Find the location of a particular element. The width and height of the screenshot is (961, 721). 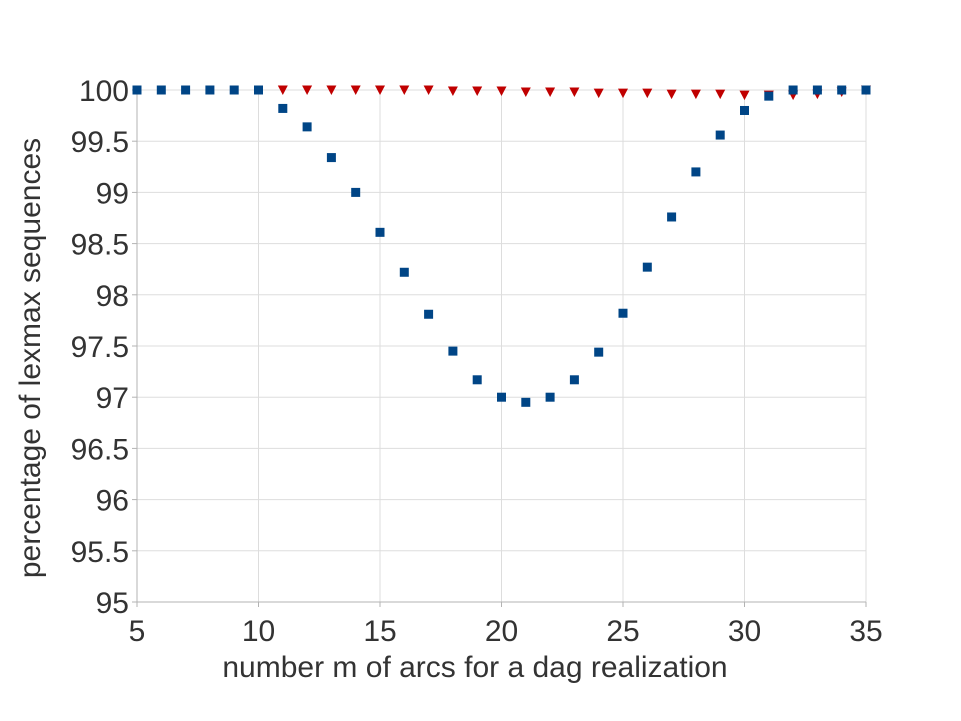

y-tick-label: 97 is located at coordinates (112, 398).